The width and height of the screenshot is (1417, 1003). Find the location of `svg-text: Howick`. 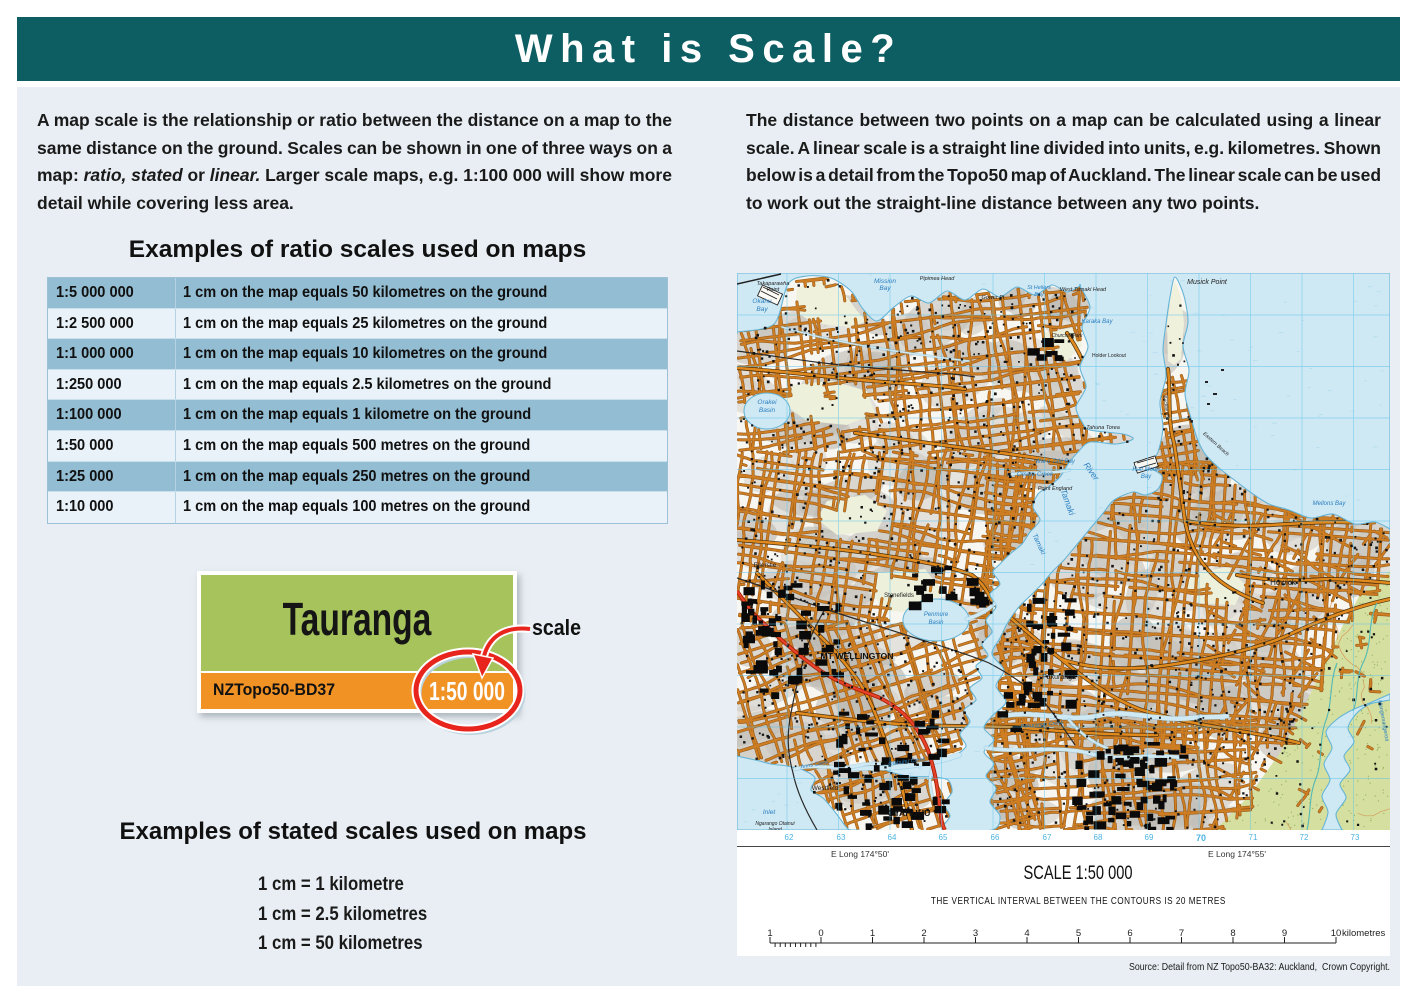

svg-text: Howick is located at coordinates (1283, 582).